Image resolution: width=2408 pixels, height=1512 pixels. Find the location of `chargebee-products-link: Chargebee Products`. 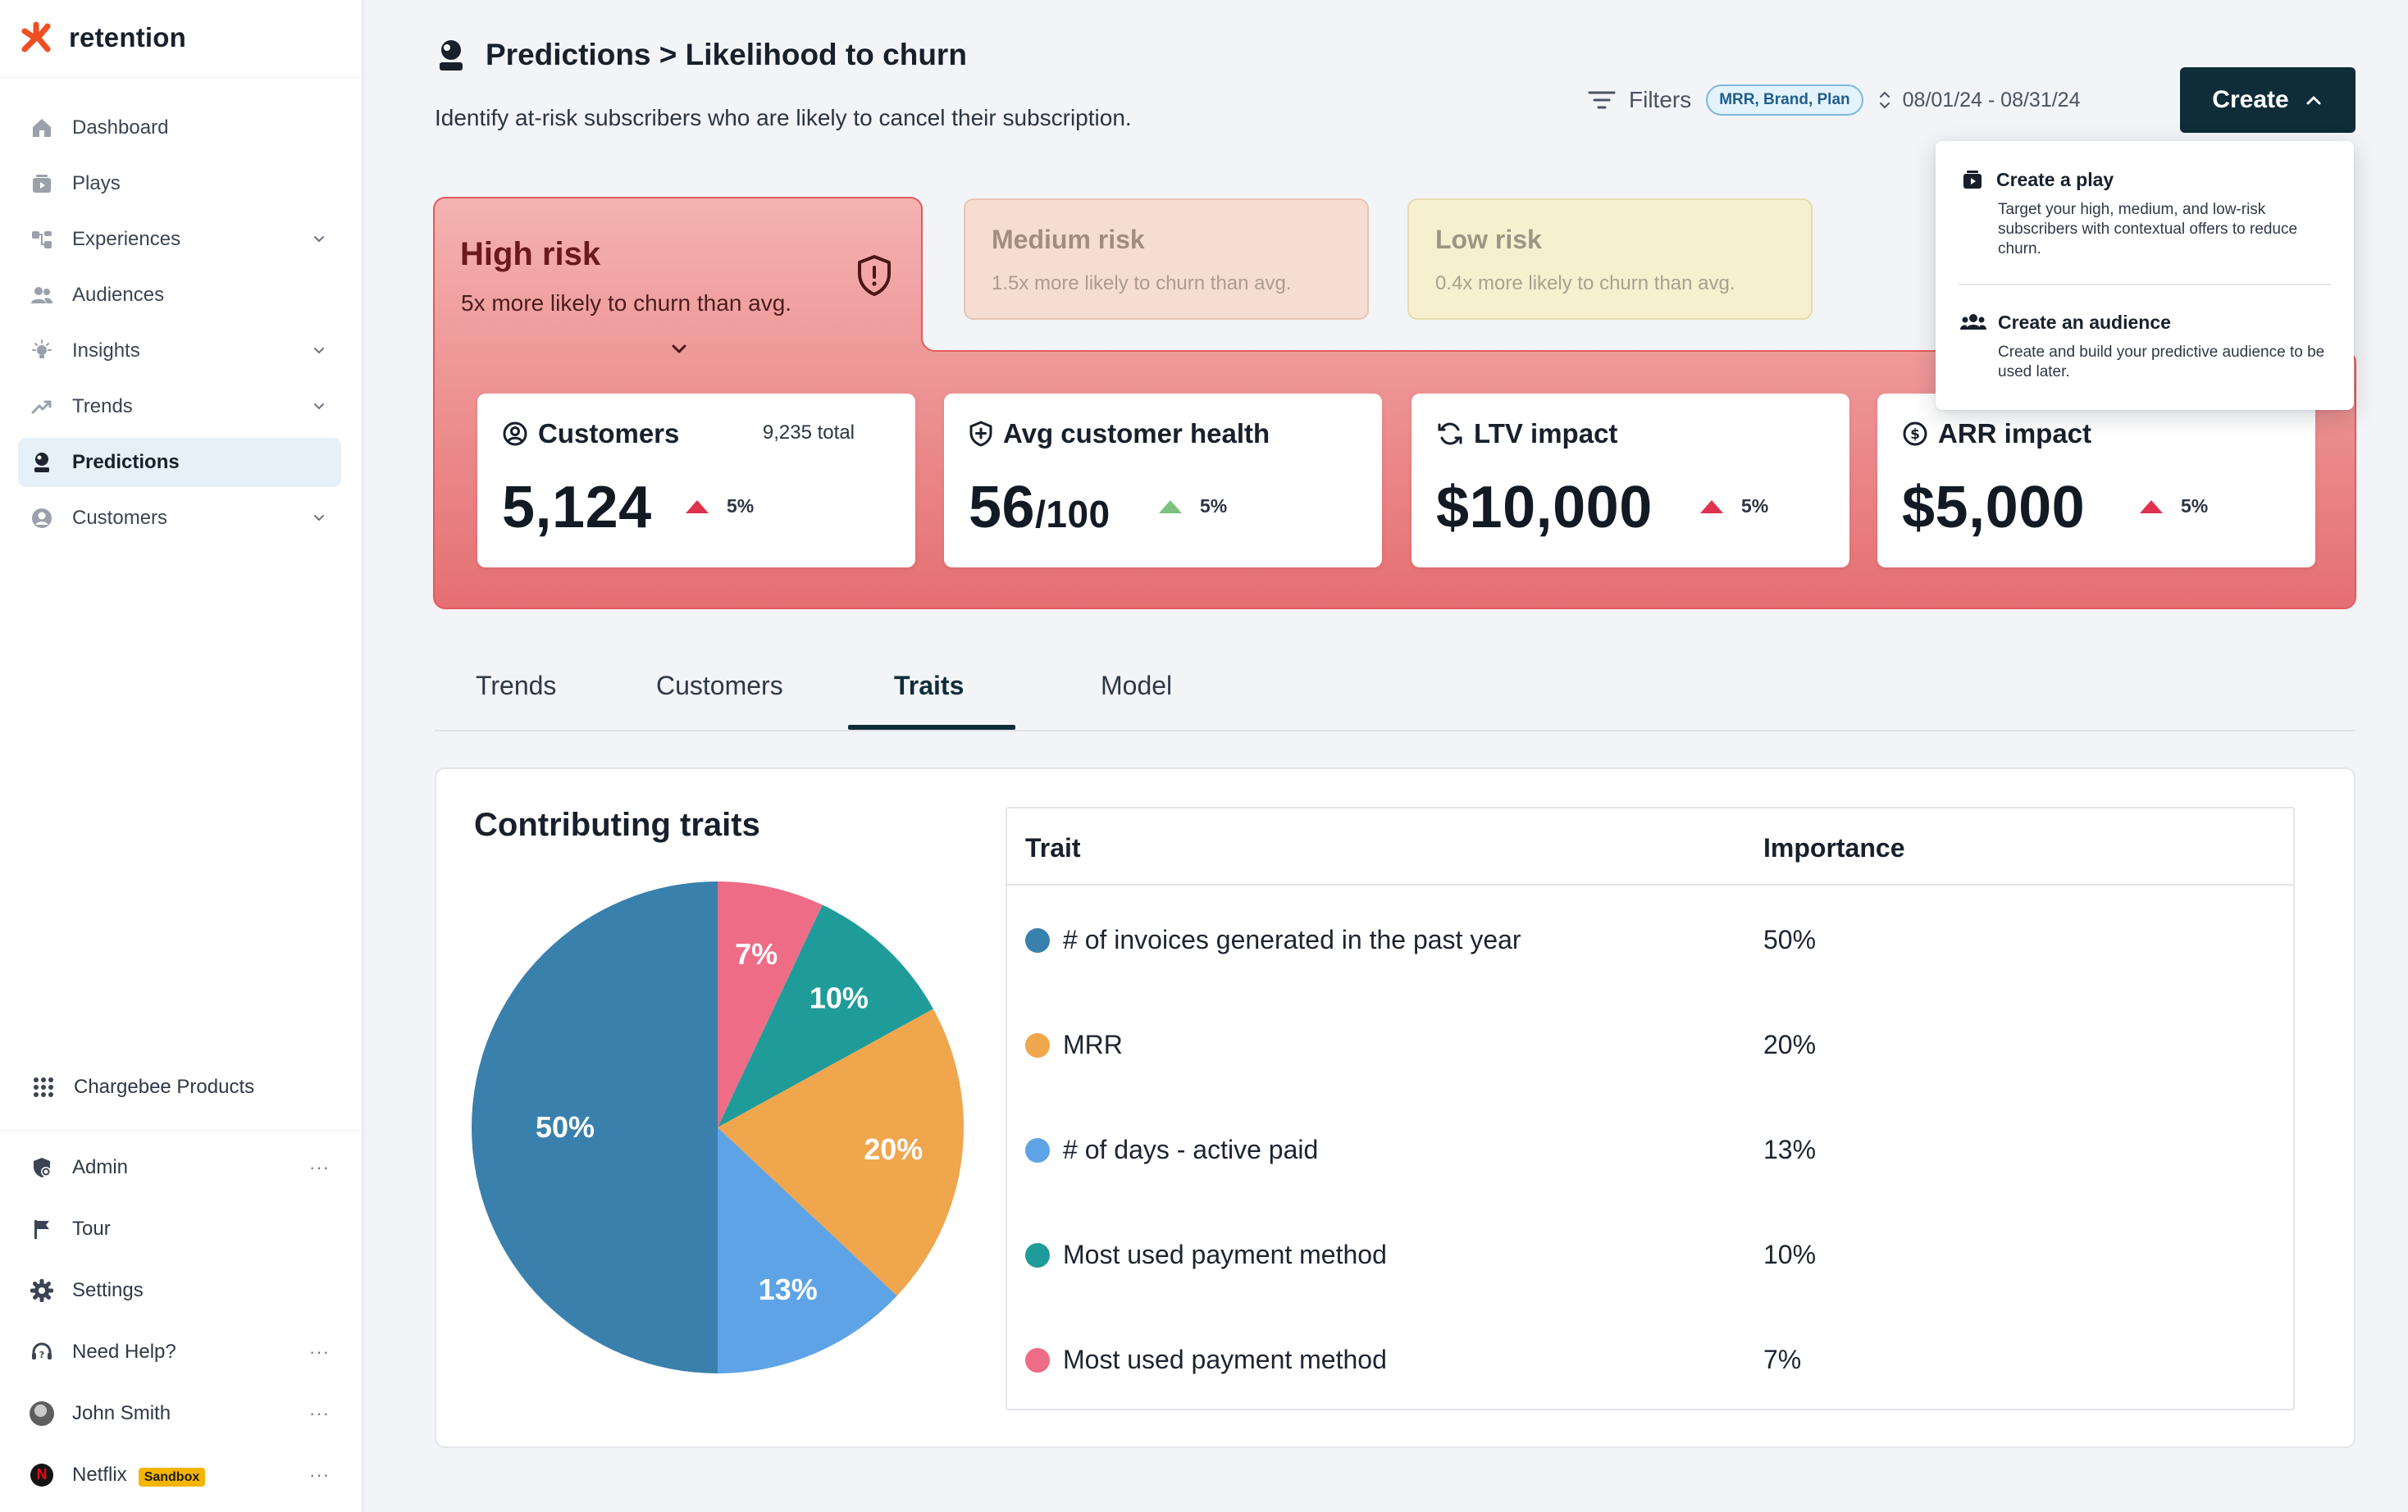

chargebee-products-link: Chargebee Products is located at coordinates (180, 1087).